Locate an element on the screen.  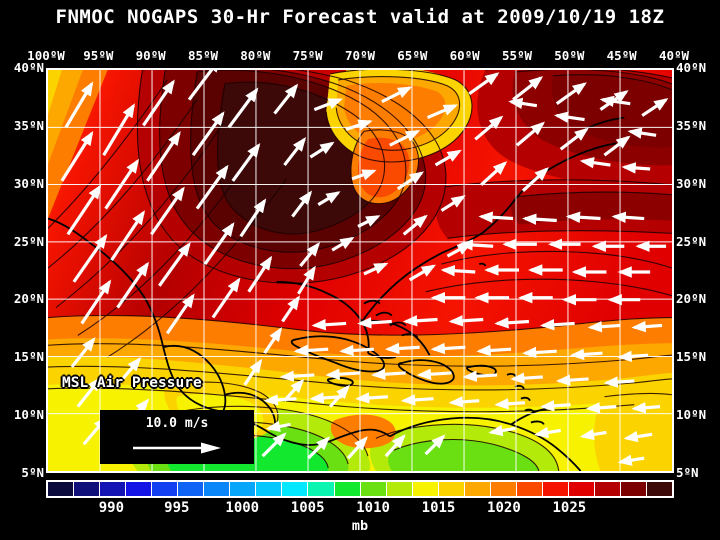
longitude-tick-label: 85ºW is located at coordinates (203, 55).